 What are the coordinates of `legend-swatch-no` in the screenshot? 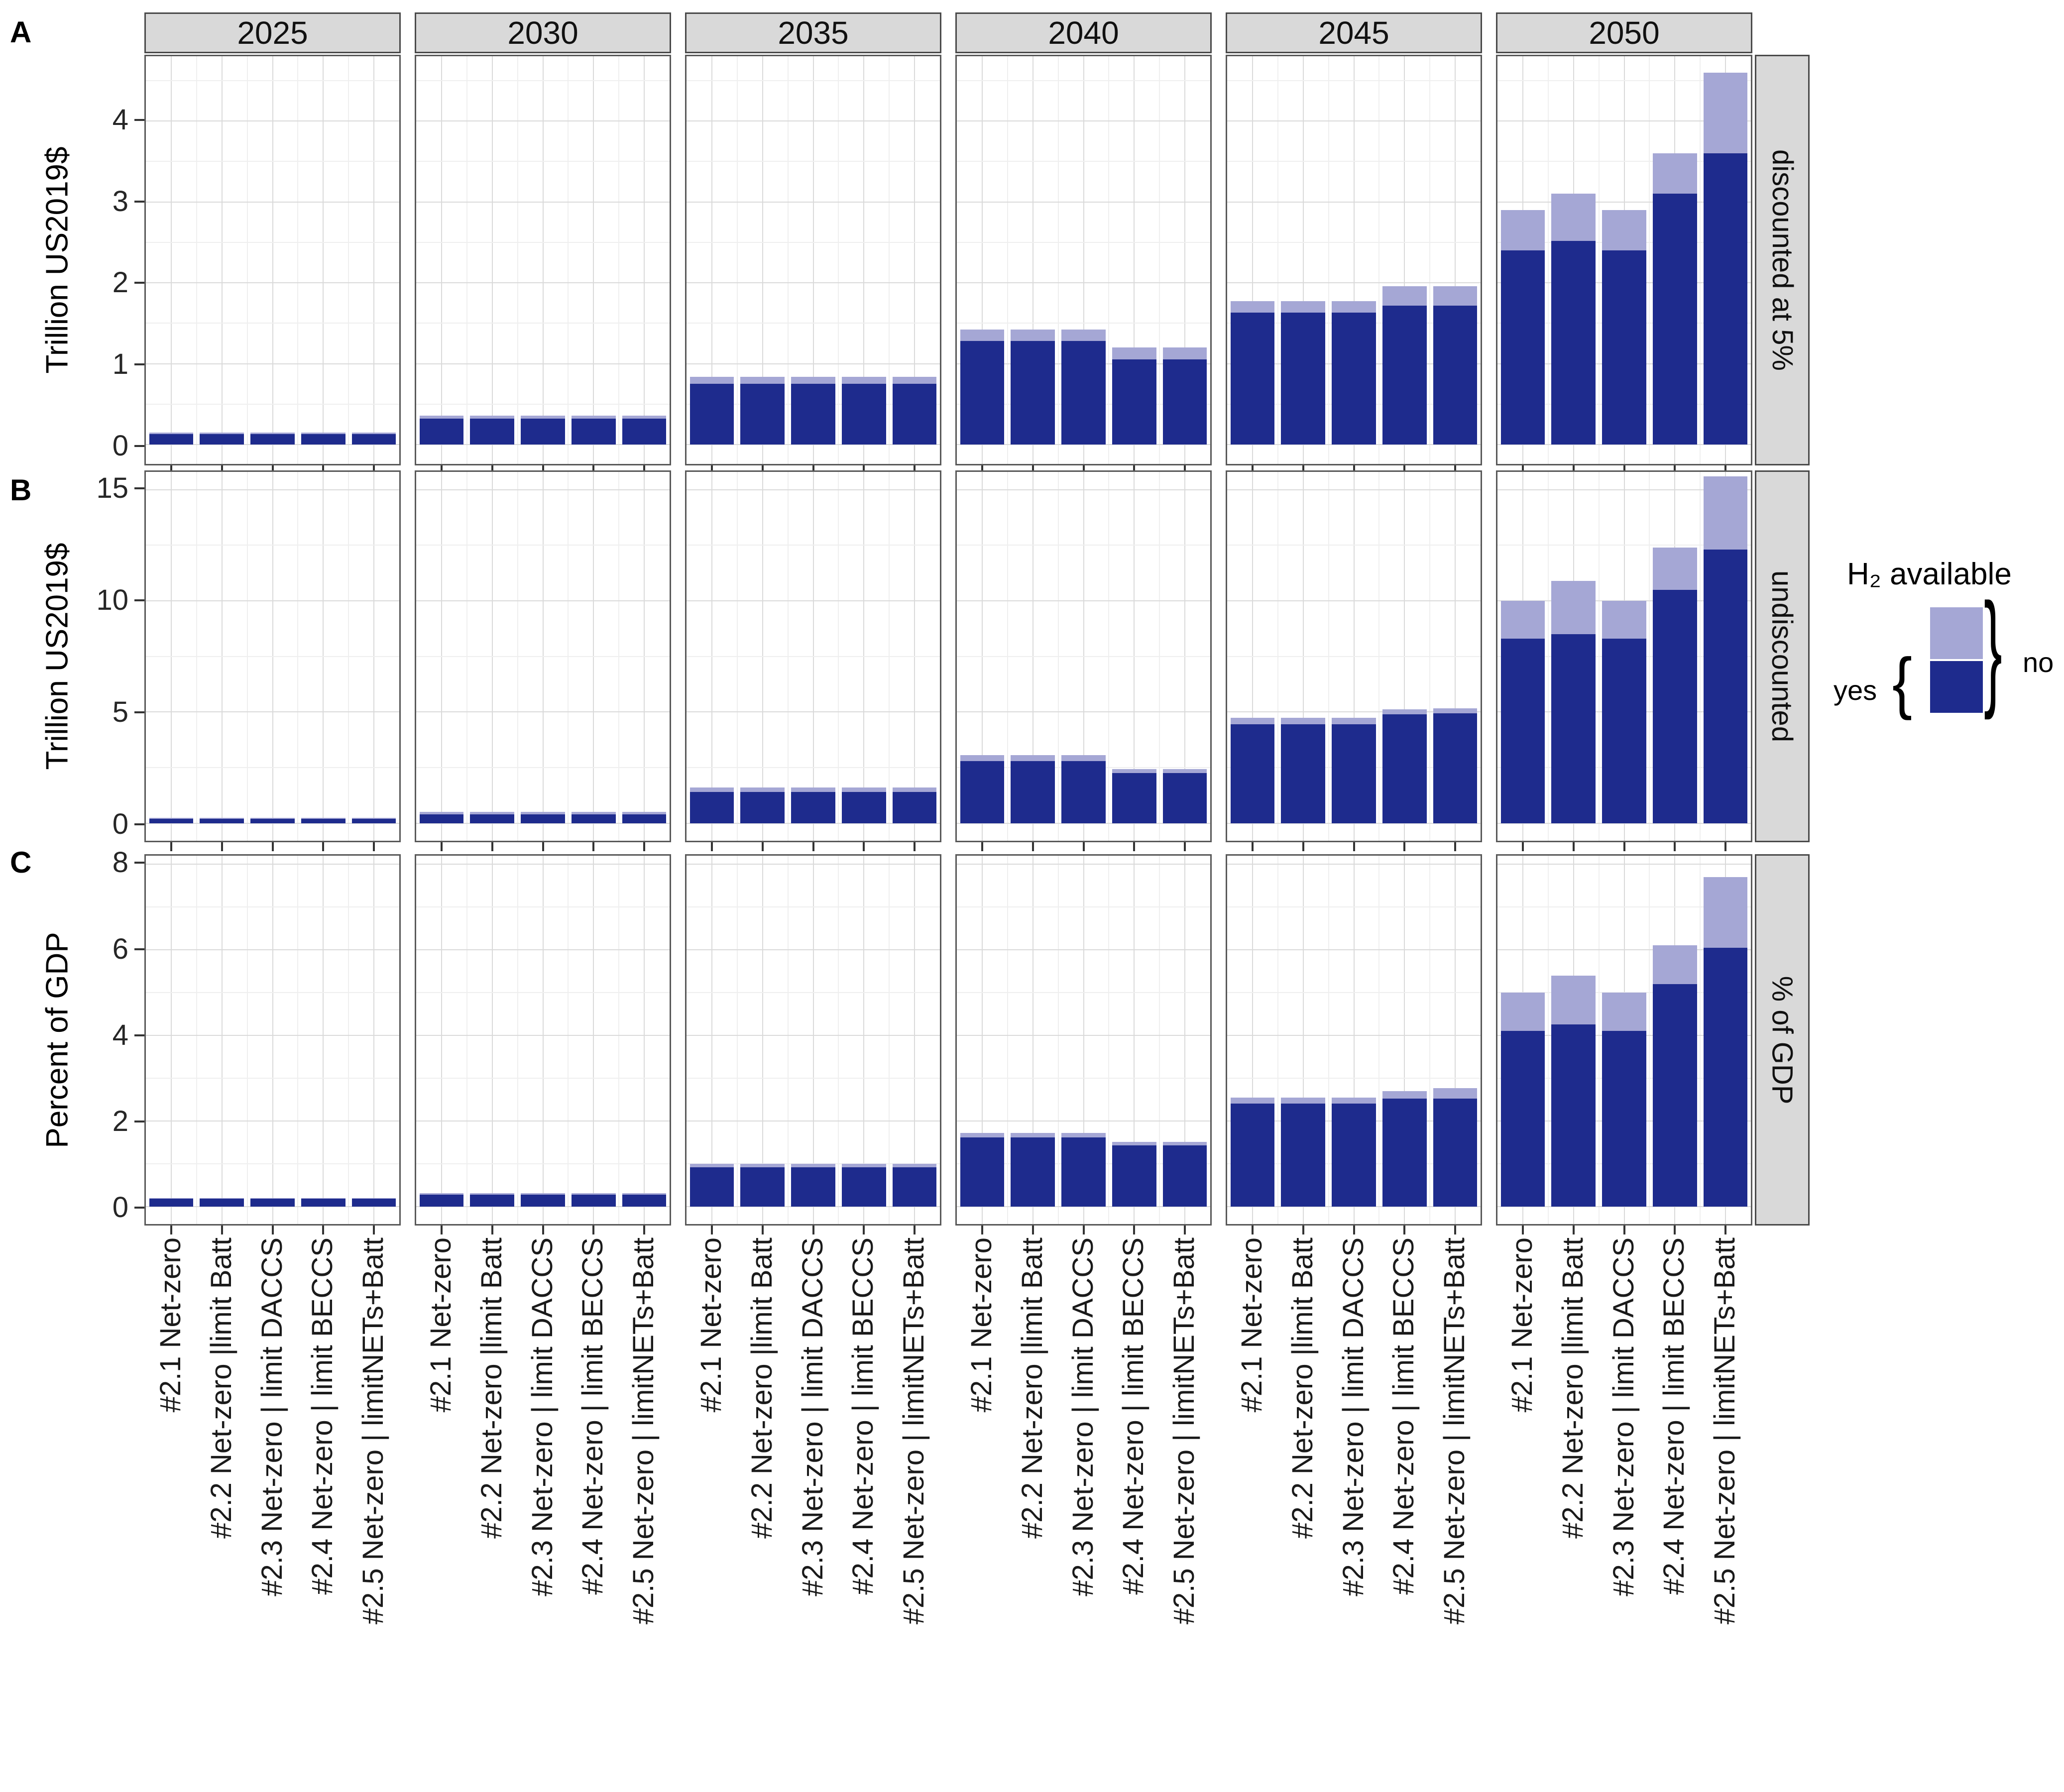 It's located at (1956, 633).